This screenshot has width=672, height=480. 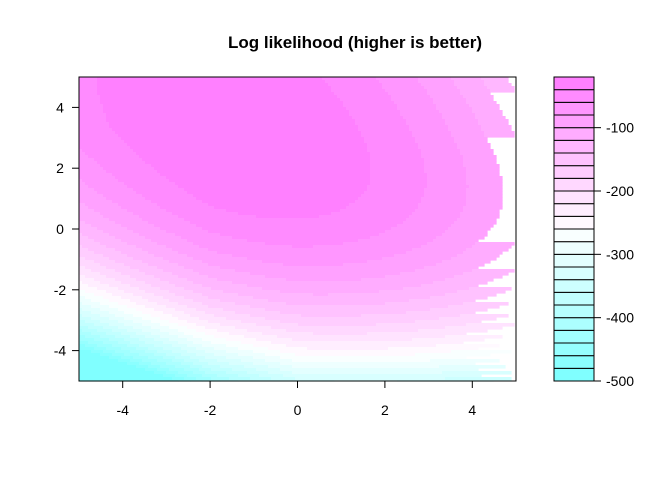 I want to click on x-axis: -4 -2 0 2 4, so click(x=296, y=399).